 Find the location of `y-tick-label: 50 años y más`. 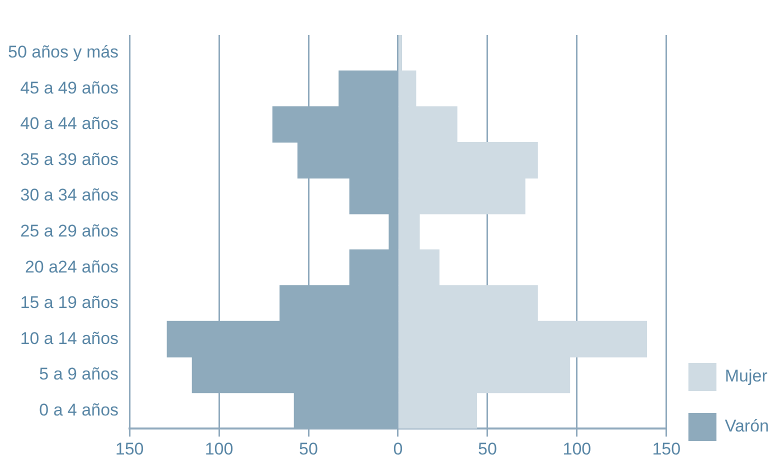

y-tick-label: 50 años y más is located at coordinates (63, 52).